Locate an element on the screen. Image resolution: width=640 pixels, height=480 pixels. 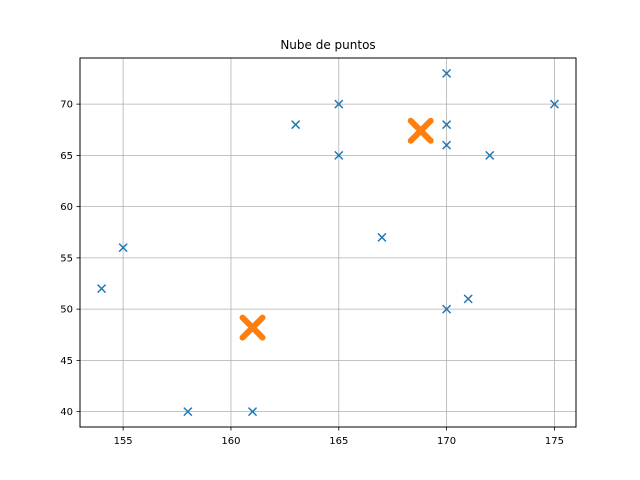
y-tick-label: 50 is located at coordinates (66, 310).